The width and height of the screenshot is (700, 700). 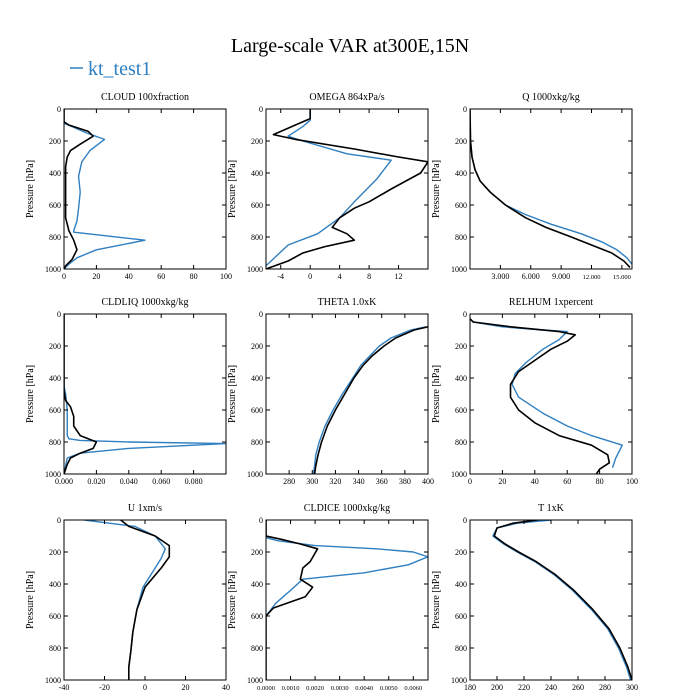 What do you see at coordinates (359, 481) in the screenshot?
I see `x-tick-label: 340` at bounding box center [359, 481].